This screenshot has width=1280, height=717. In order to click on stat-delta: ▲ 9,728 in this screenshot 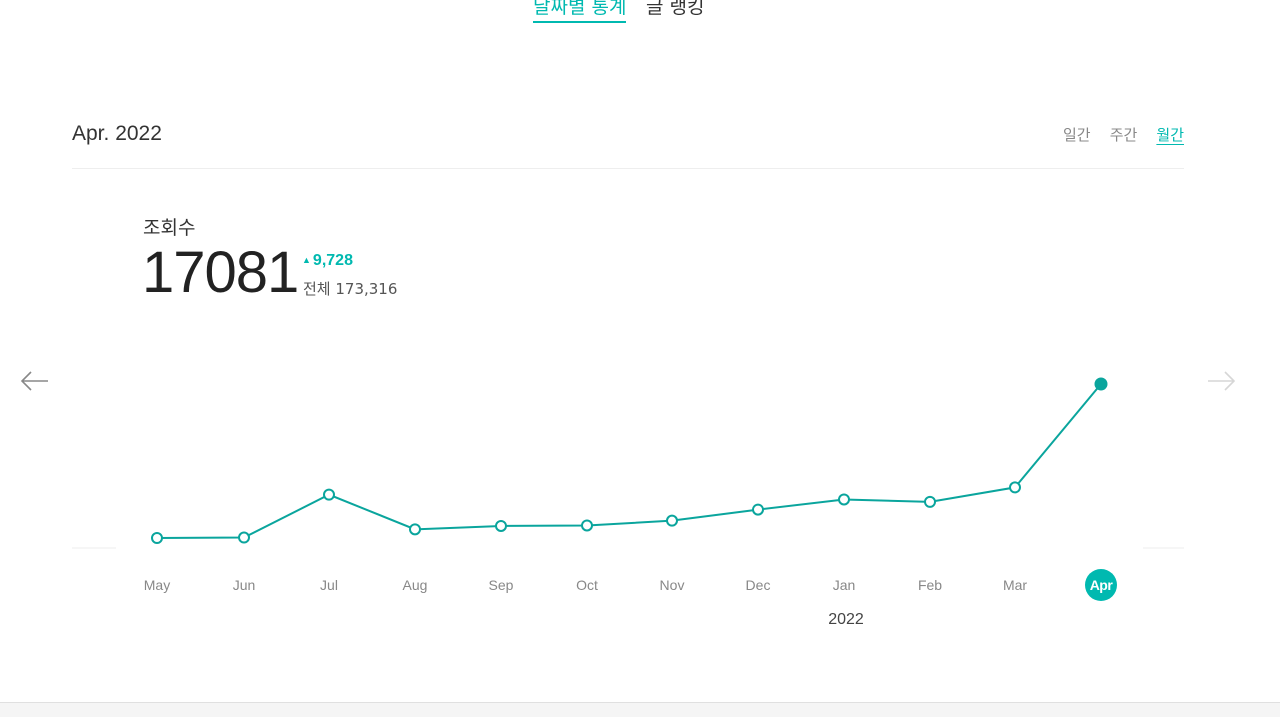, I will do `click(327, 261)`.